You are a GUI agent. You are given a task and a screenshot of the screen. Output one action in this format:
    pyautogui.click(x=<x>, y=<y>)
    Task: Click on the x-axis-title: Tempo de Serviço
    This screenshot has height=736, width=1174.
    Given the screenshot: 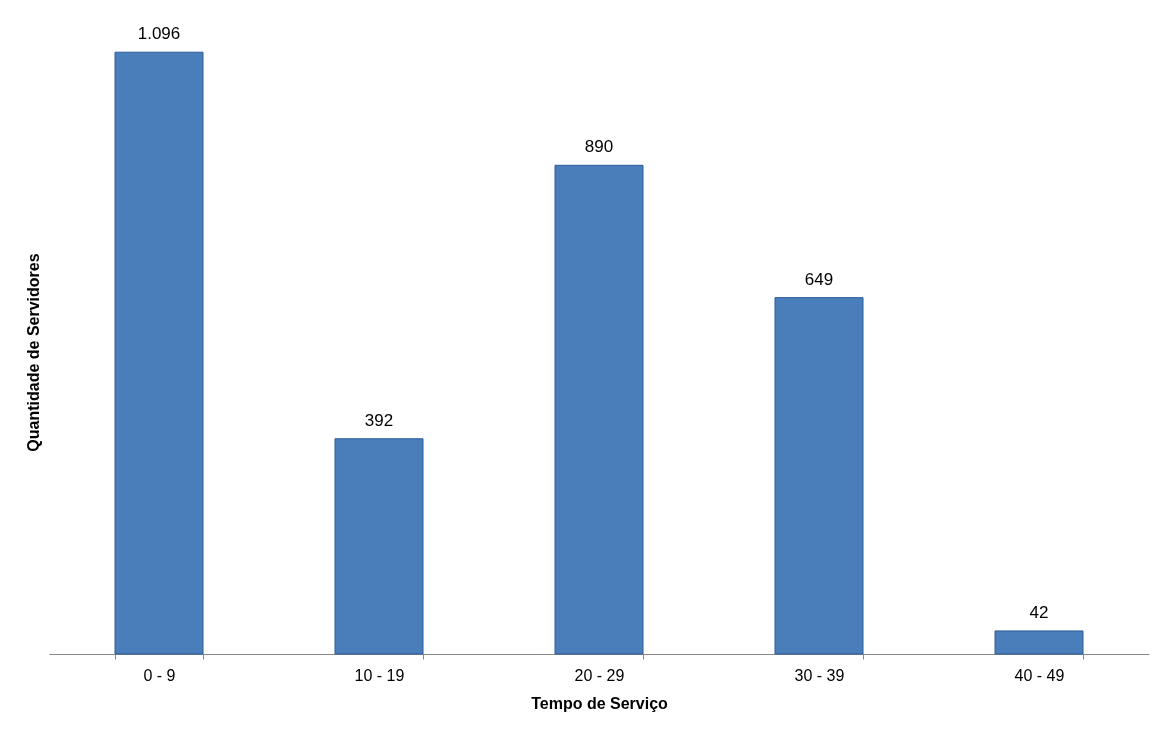 What is the action you would take?
    pyautogui.click(x=600, y=703)
    